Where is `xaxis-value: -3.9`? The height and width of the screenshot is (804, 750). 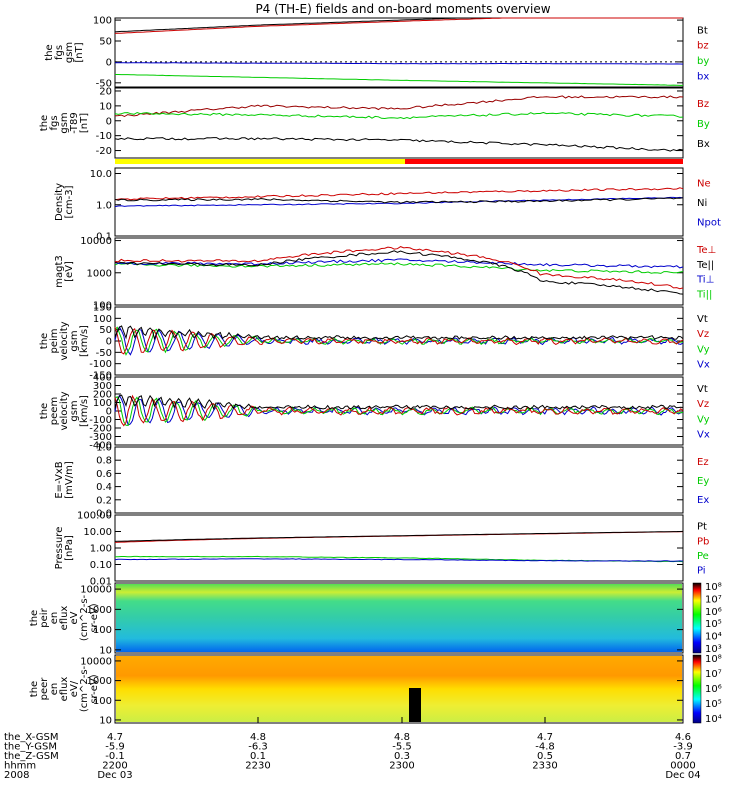
xaxis-value: -3.9 is located at coordinates (683, 747).